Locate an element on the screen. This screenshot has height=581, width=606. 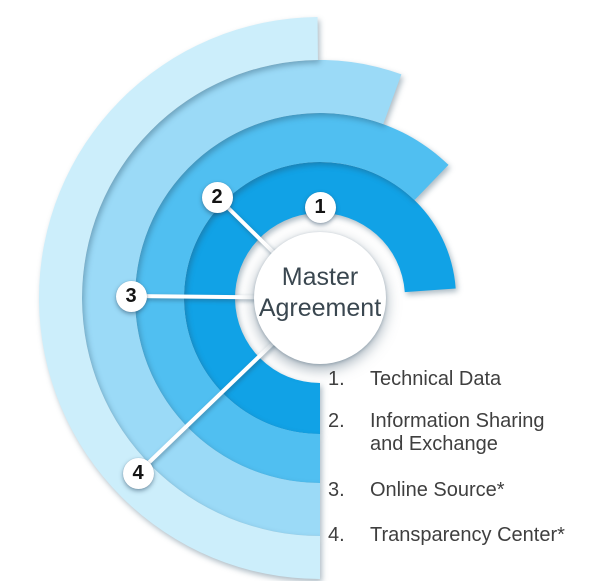
badge-4-number: 4 is located at coordinates (138, 472).